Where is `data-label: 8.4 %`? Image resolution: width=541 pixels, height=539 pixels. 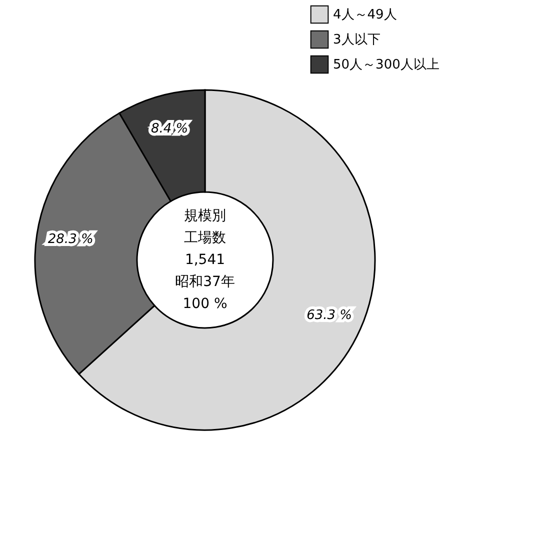
data-label: 8.4 % is located at coordinates (169, 129).